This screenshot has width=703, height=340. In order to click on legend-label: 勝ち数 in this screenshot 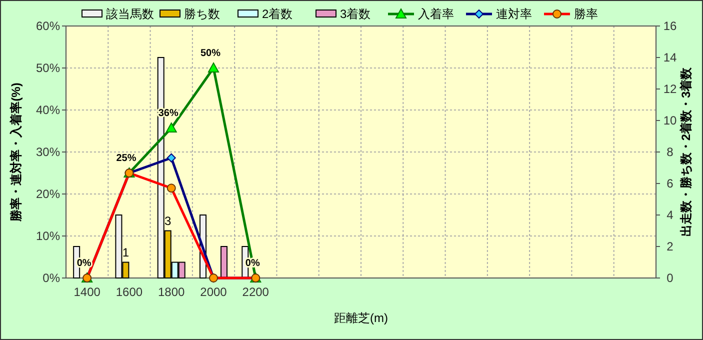, I will do `click(202, 14)`.